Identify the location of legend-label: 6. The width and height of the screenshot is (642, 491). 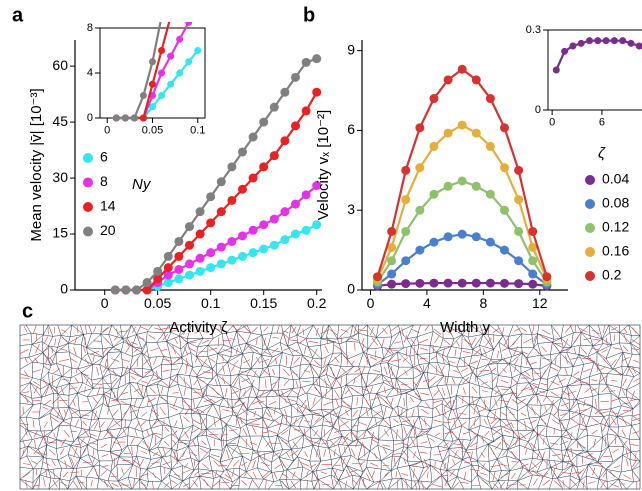
(104, 157).